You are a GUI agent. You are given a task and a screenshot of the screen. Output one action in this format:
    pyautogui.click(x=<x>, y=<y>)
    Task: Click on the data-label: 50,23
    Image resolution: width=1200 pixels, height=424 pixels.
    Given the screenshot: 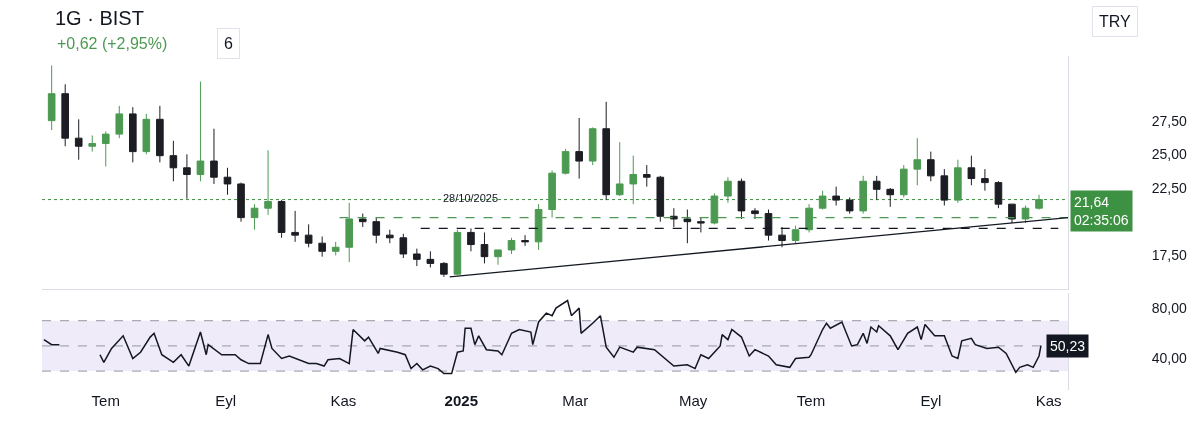 What is the action you would take?
    pyautogui.click(x=1068, y=346)
    